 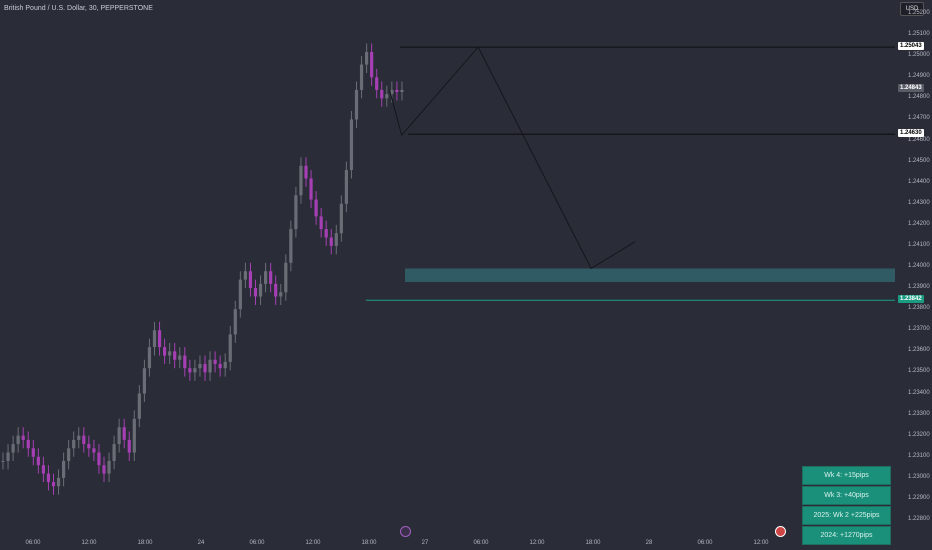 I want to click on price-tick: 1.24700, so click(x=919, y=118).